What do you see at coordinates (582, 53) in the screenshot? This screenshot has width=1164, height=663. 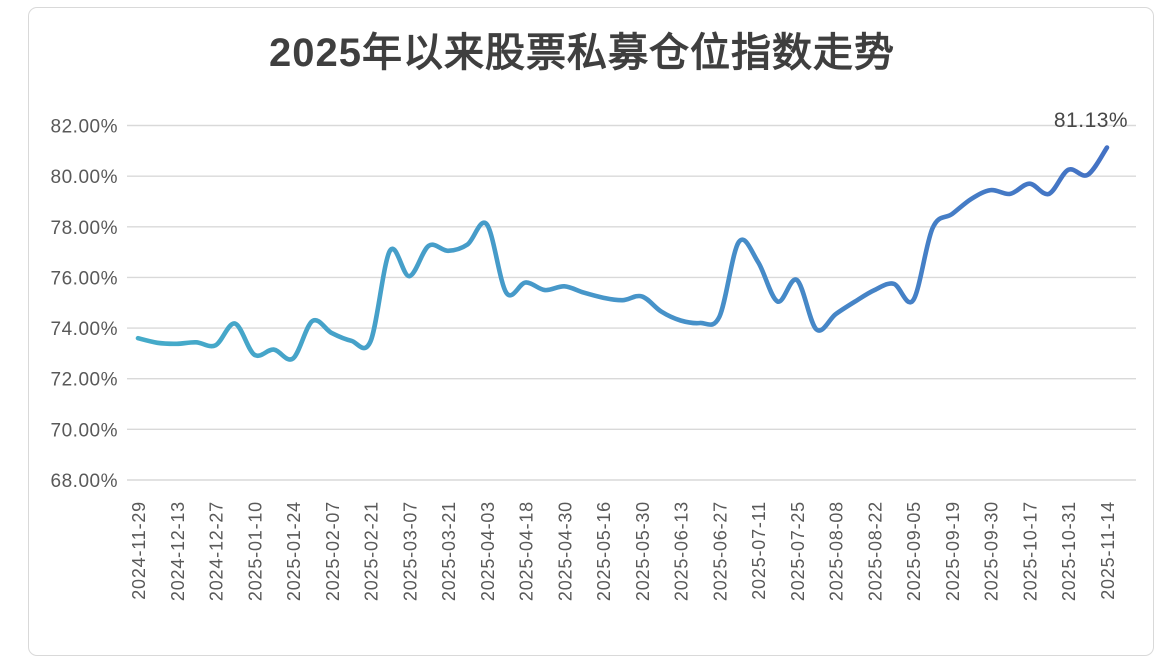 I see `chart-title: 2025年以来股票私募仓位指数走势` at bounding box center [582, 53].